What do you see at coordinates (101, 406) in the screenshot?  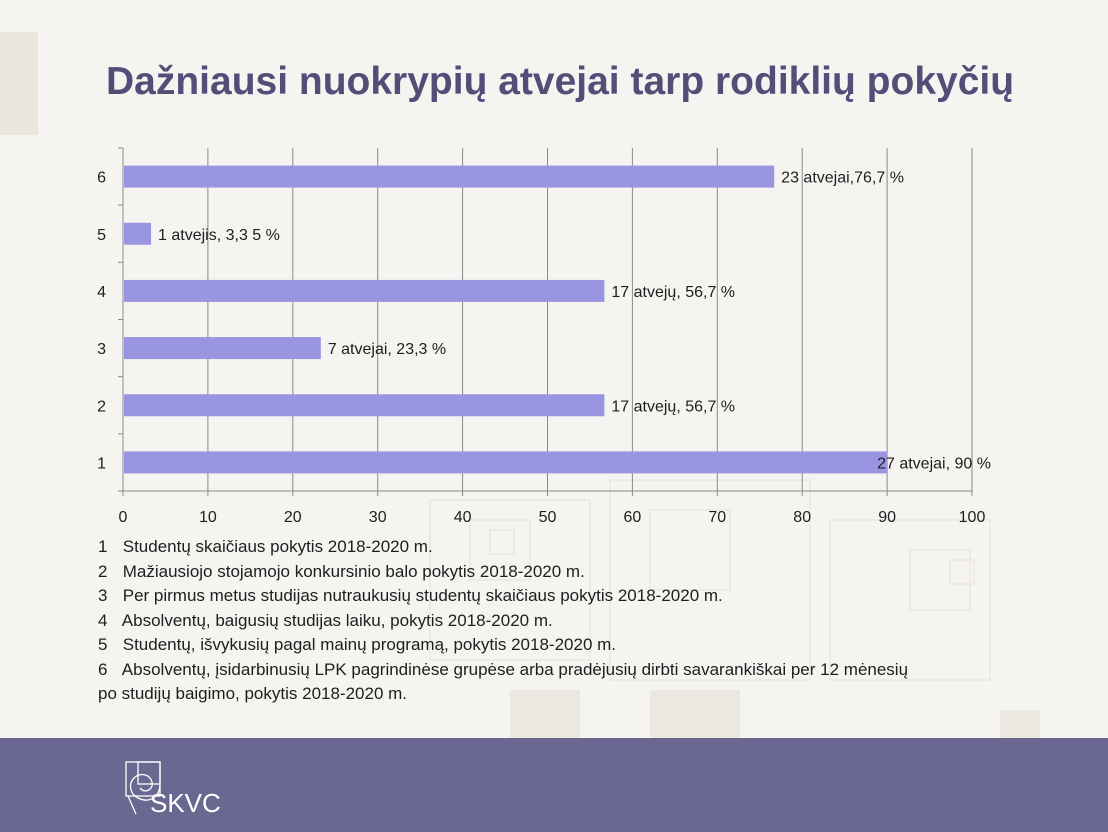 I see `y-tick-label: 2` at bounding box center [101, 406].